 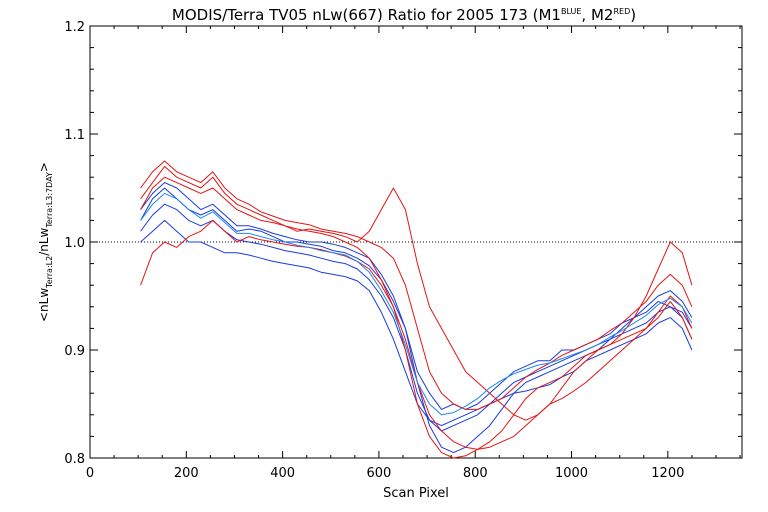 I want to click on x-tick-label: 800, so click(x=475, y=473).